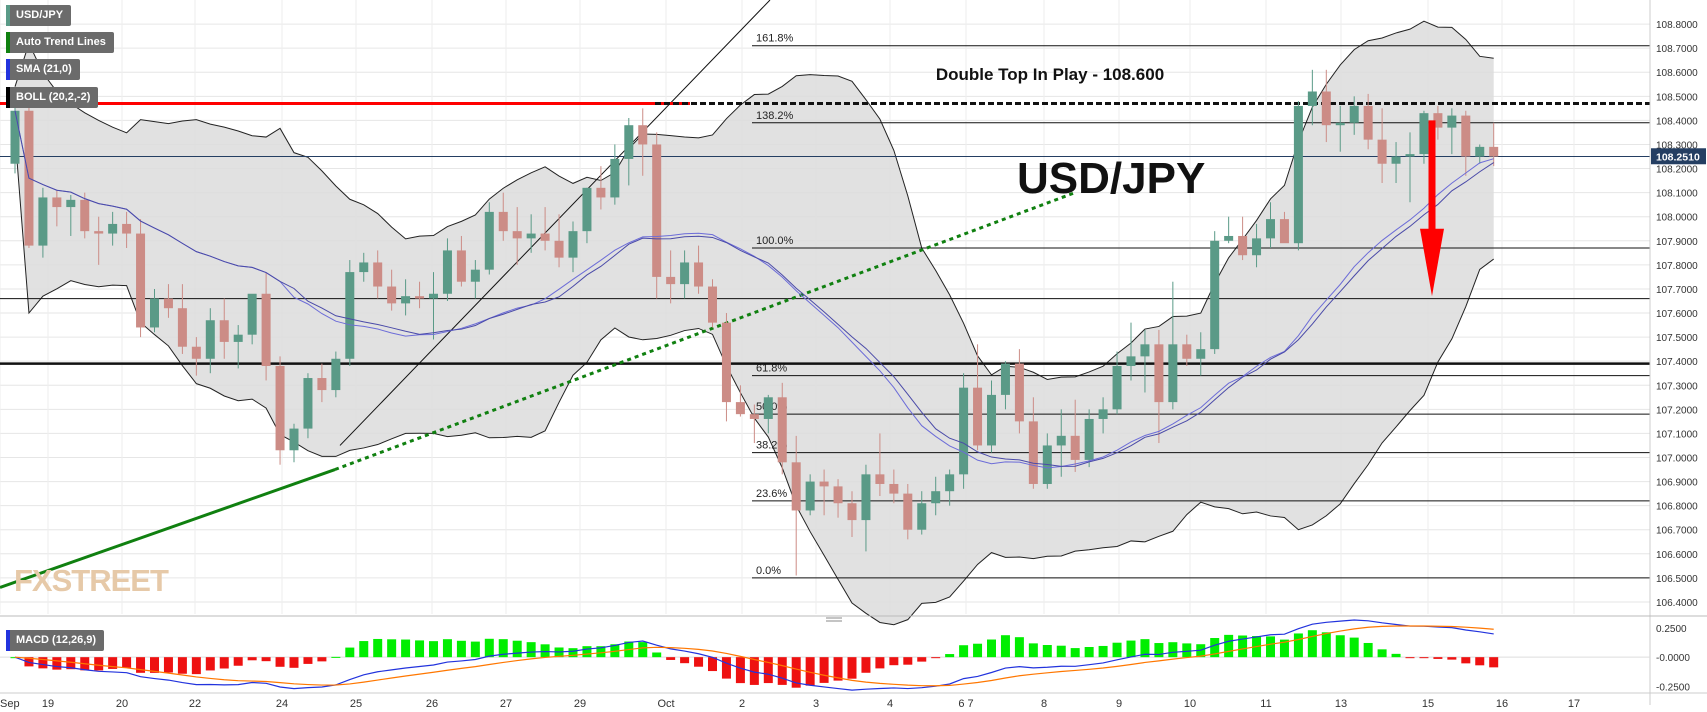 This screenshot has height=712, width=1707. I want to click on y-tick-label: 107.3000, so click(1677, 386).